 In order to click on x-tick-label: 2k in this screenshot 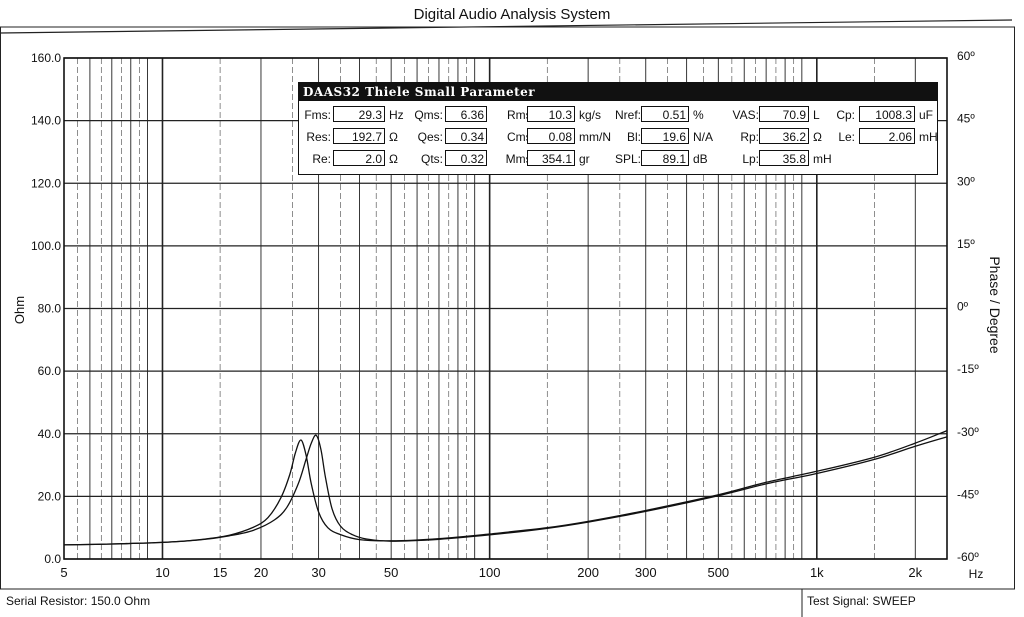, I will do `click(915, 572)`.